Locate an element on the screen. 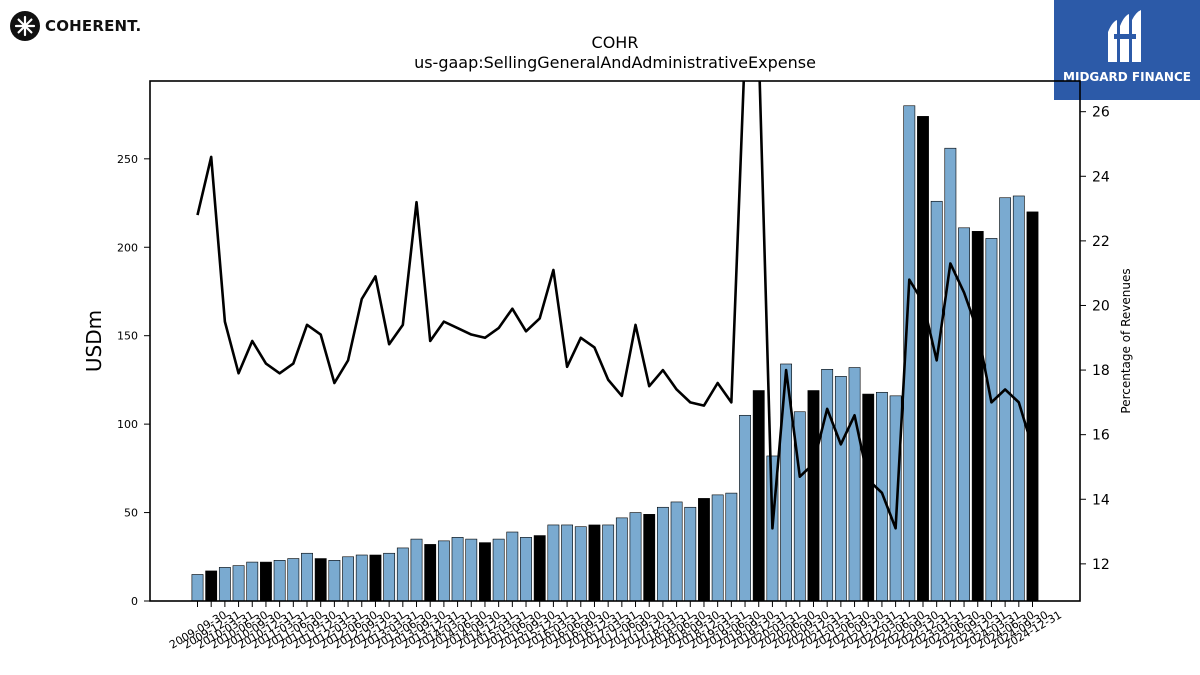 The image size is (1200, 675). chart-title: COHR is located at coordinates (615, 42).